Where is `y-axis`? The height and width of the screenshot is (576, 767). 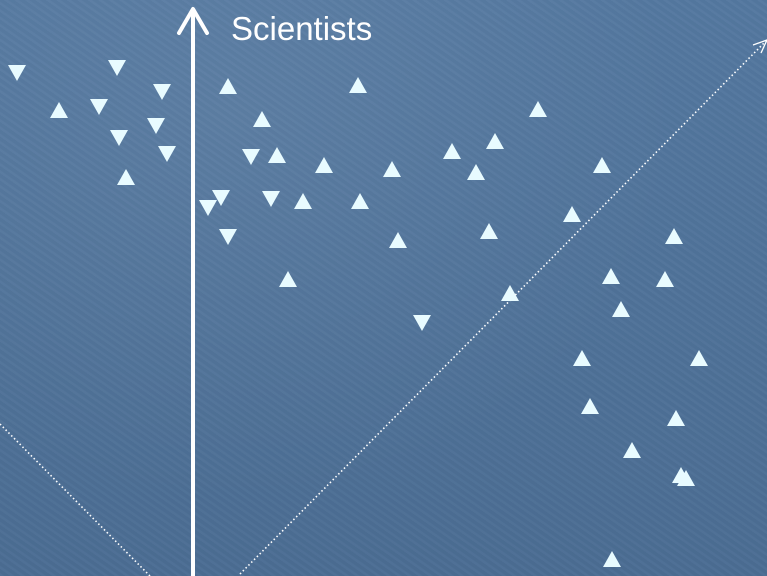 y-axis is located at coordinates (193, 291).